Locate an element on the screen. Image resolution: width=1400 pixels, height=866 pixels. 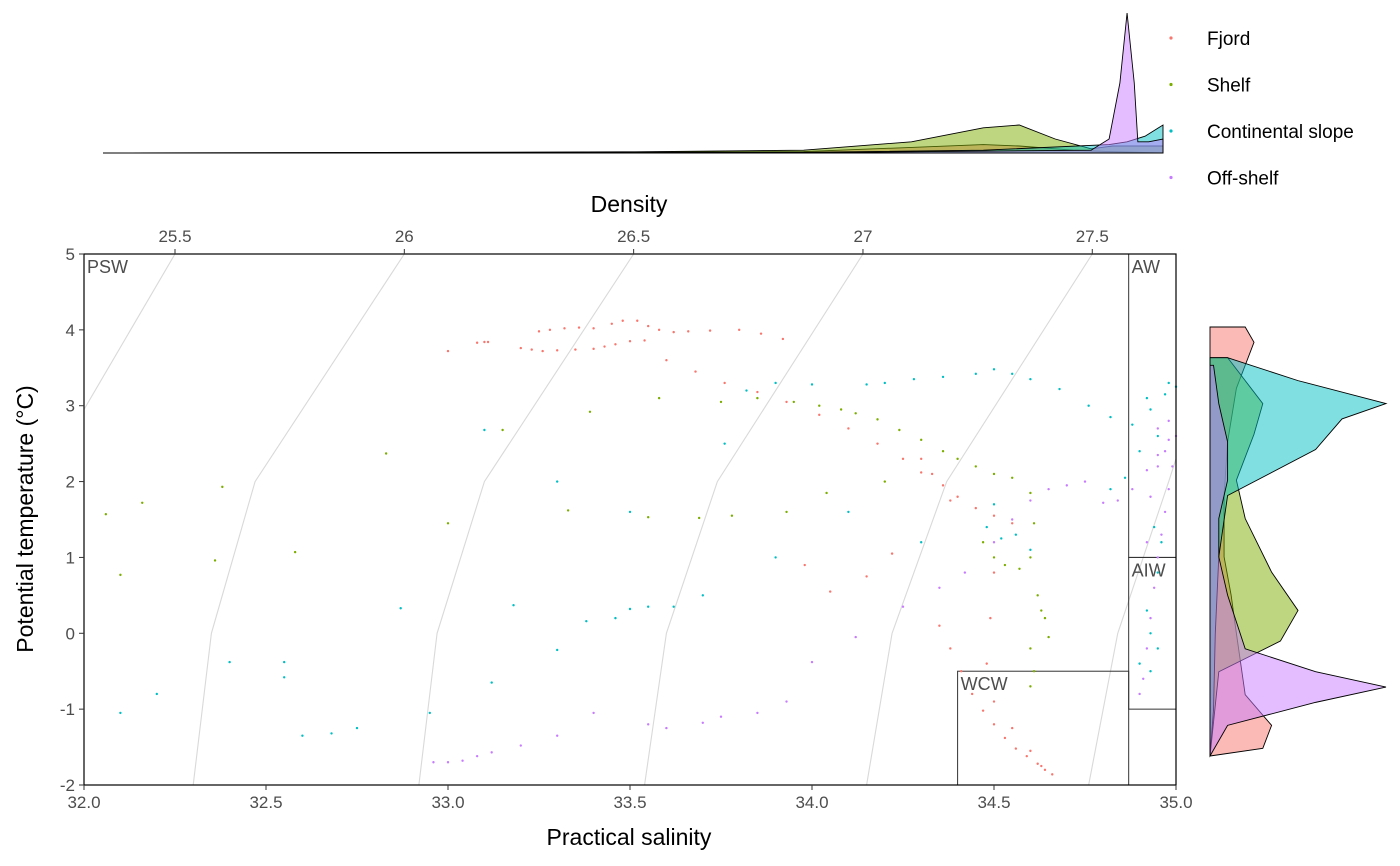
density-axis-title: Density is located at coordinates (629, 204).